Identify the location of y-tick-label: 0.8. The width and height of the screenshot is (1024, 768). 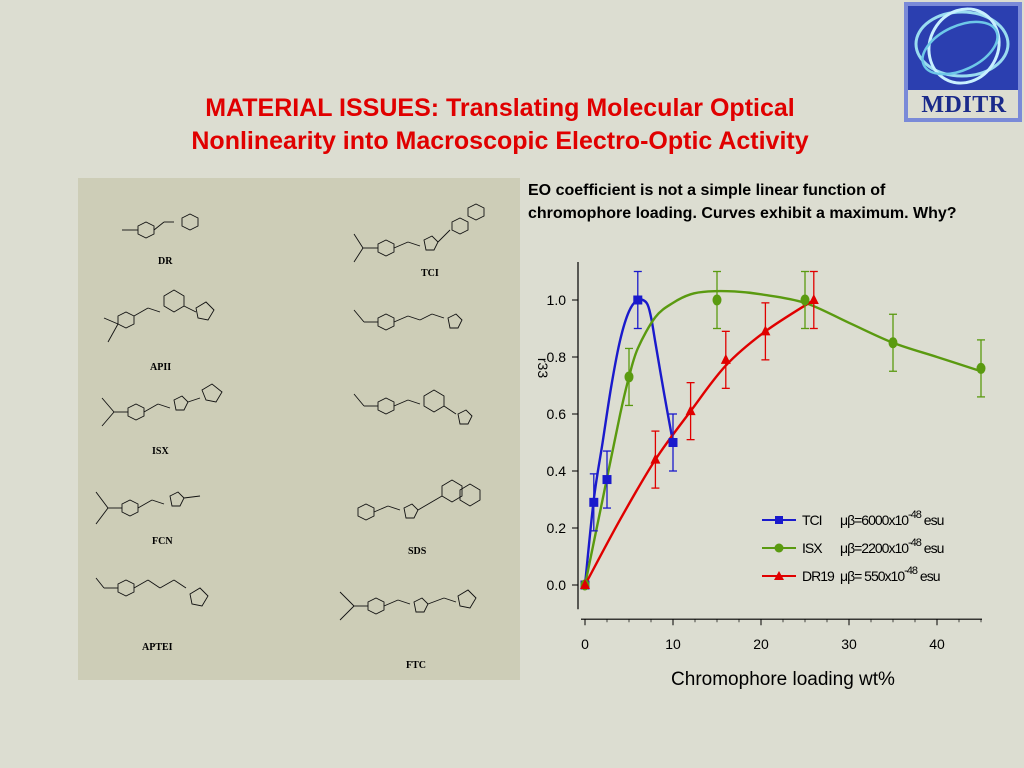
(557, 357).